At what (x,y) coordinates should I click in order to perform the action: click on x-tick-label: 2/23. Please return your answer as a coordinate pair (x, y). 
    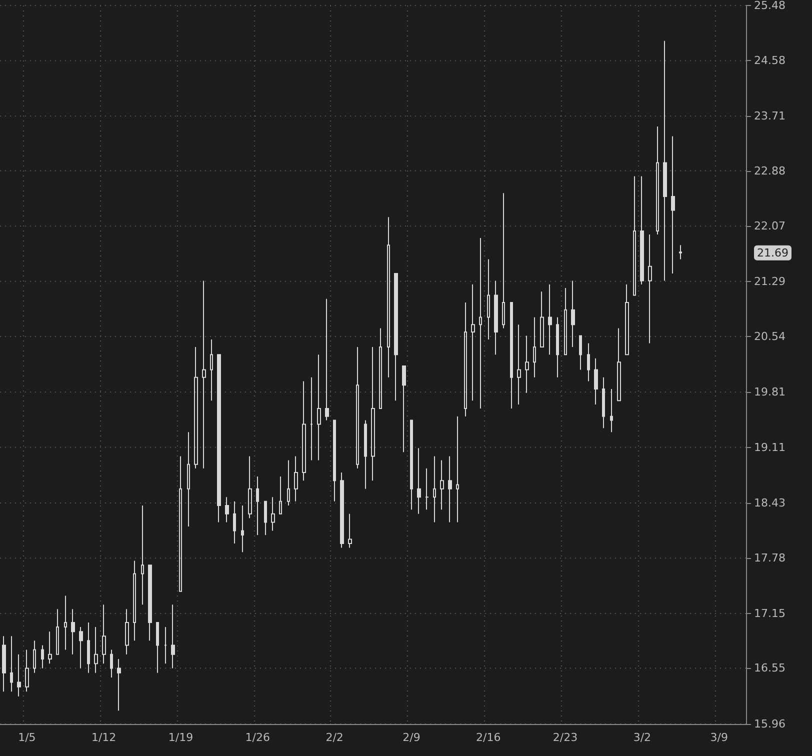
    Looking at the image, I should click on (565, 737).